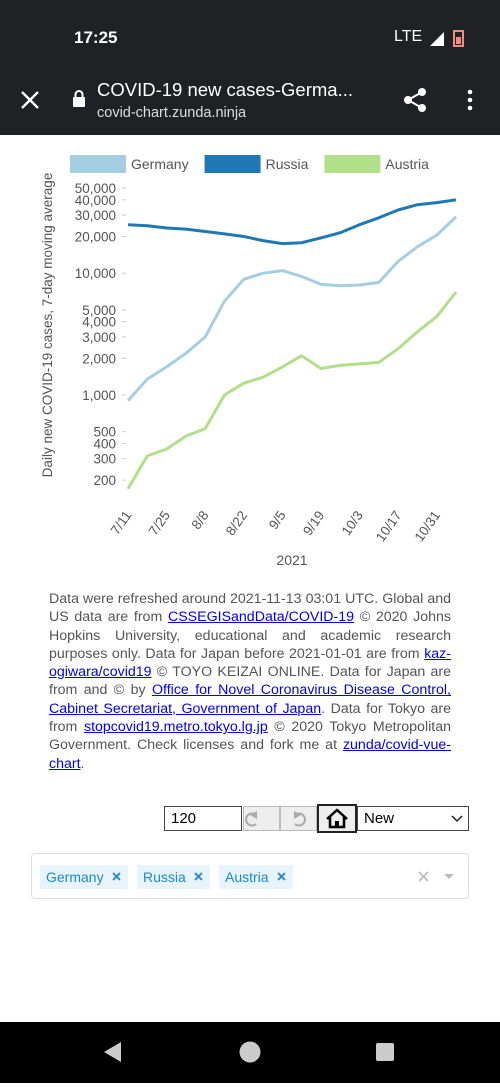 Image resolution: width=500 pixels, height=1088 pixels. What do you see at coordinates (175, 727) in the screenshot?
I see `note-link: stopcovid19.metro.tokyo.lg.jp` at bounding box center [175, 727].